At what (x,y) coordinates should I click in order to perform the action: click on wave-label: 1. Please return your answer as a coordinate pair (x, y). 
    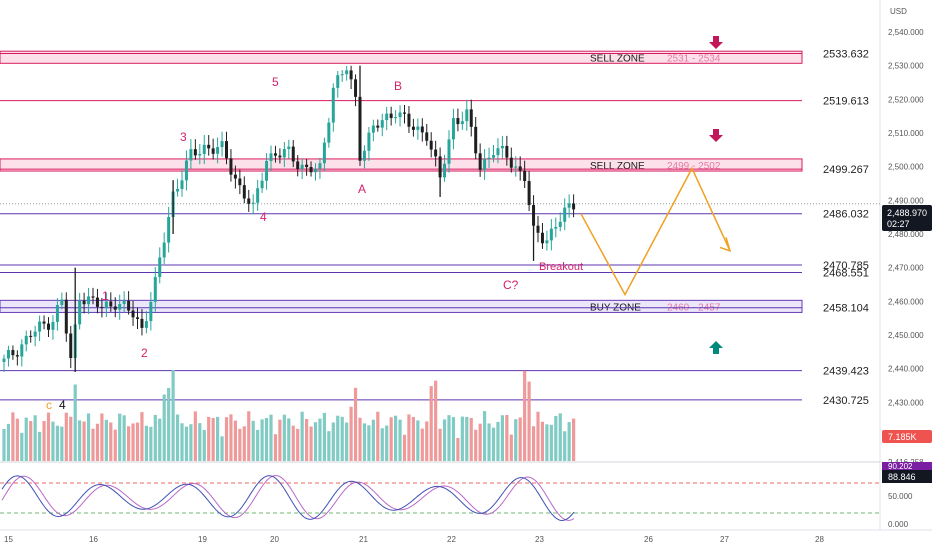
    Looking at the image, I should click on (105, 296).